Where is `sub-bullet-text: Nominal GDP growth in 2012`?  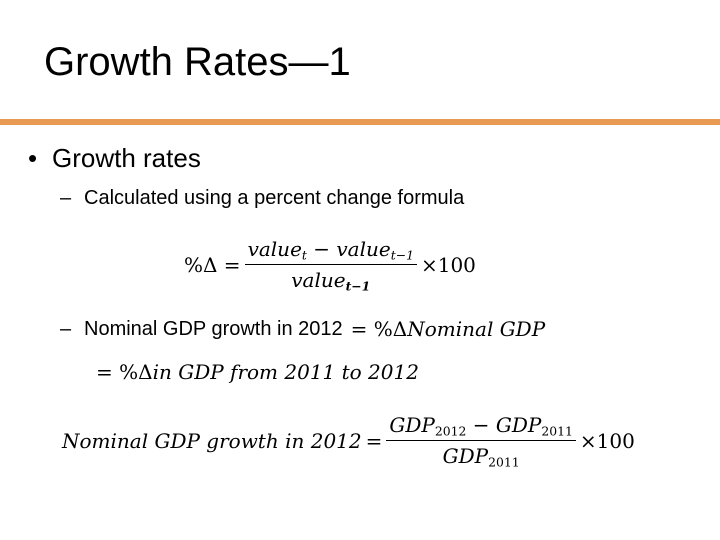
sub-bullet-text: Nominal GDP growth in 2012 is located at coordinates (213, 329).